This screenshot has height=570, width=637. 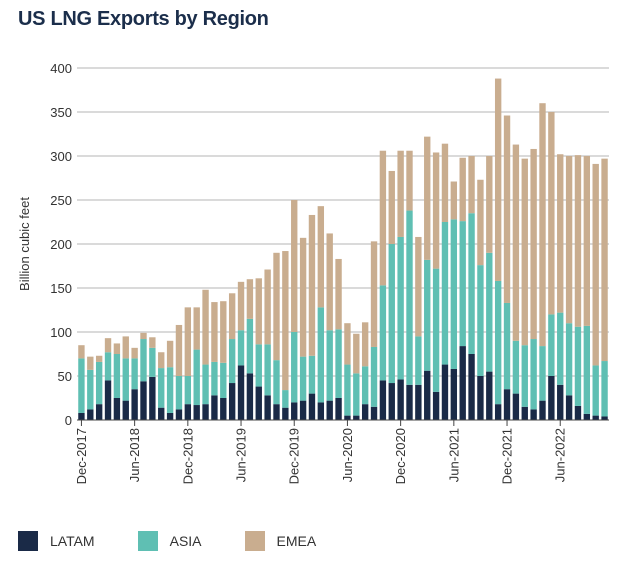 I want to click on y-tick-label: 250, so click(x=61, y=200).